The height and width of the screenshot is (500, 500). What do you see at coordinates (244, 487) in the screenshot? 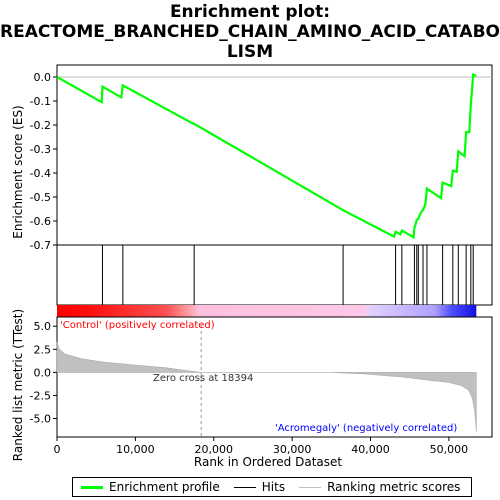
I see `legend-swatch-hits` at bounding box center [244, 487].